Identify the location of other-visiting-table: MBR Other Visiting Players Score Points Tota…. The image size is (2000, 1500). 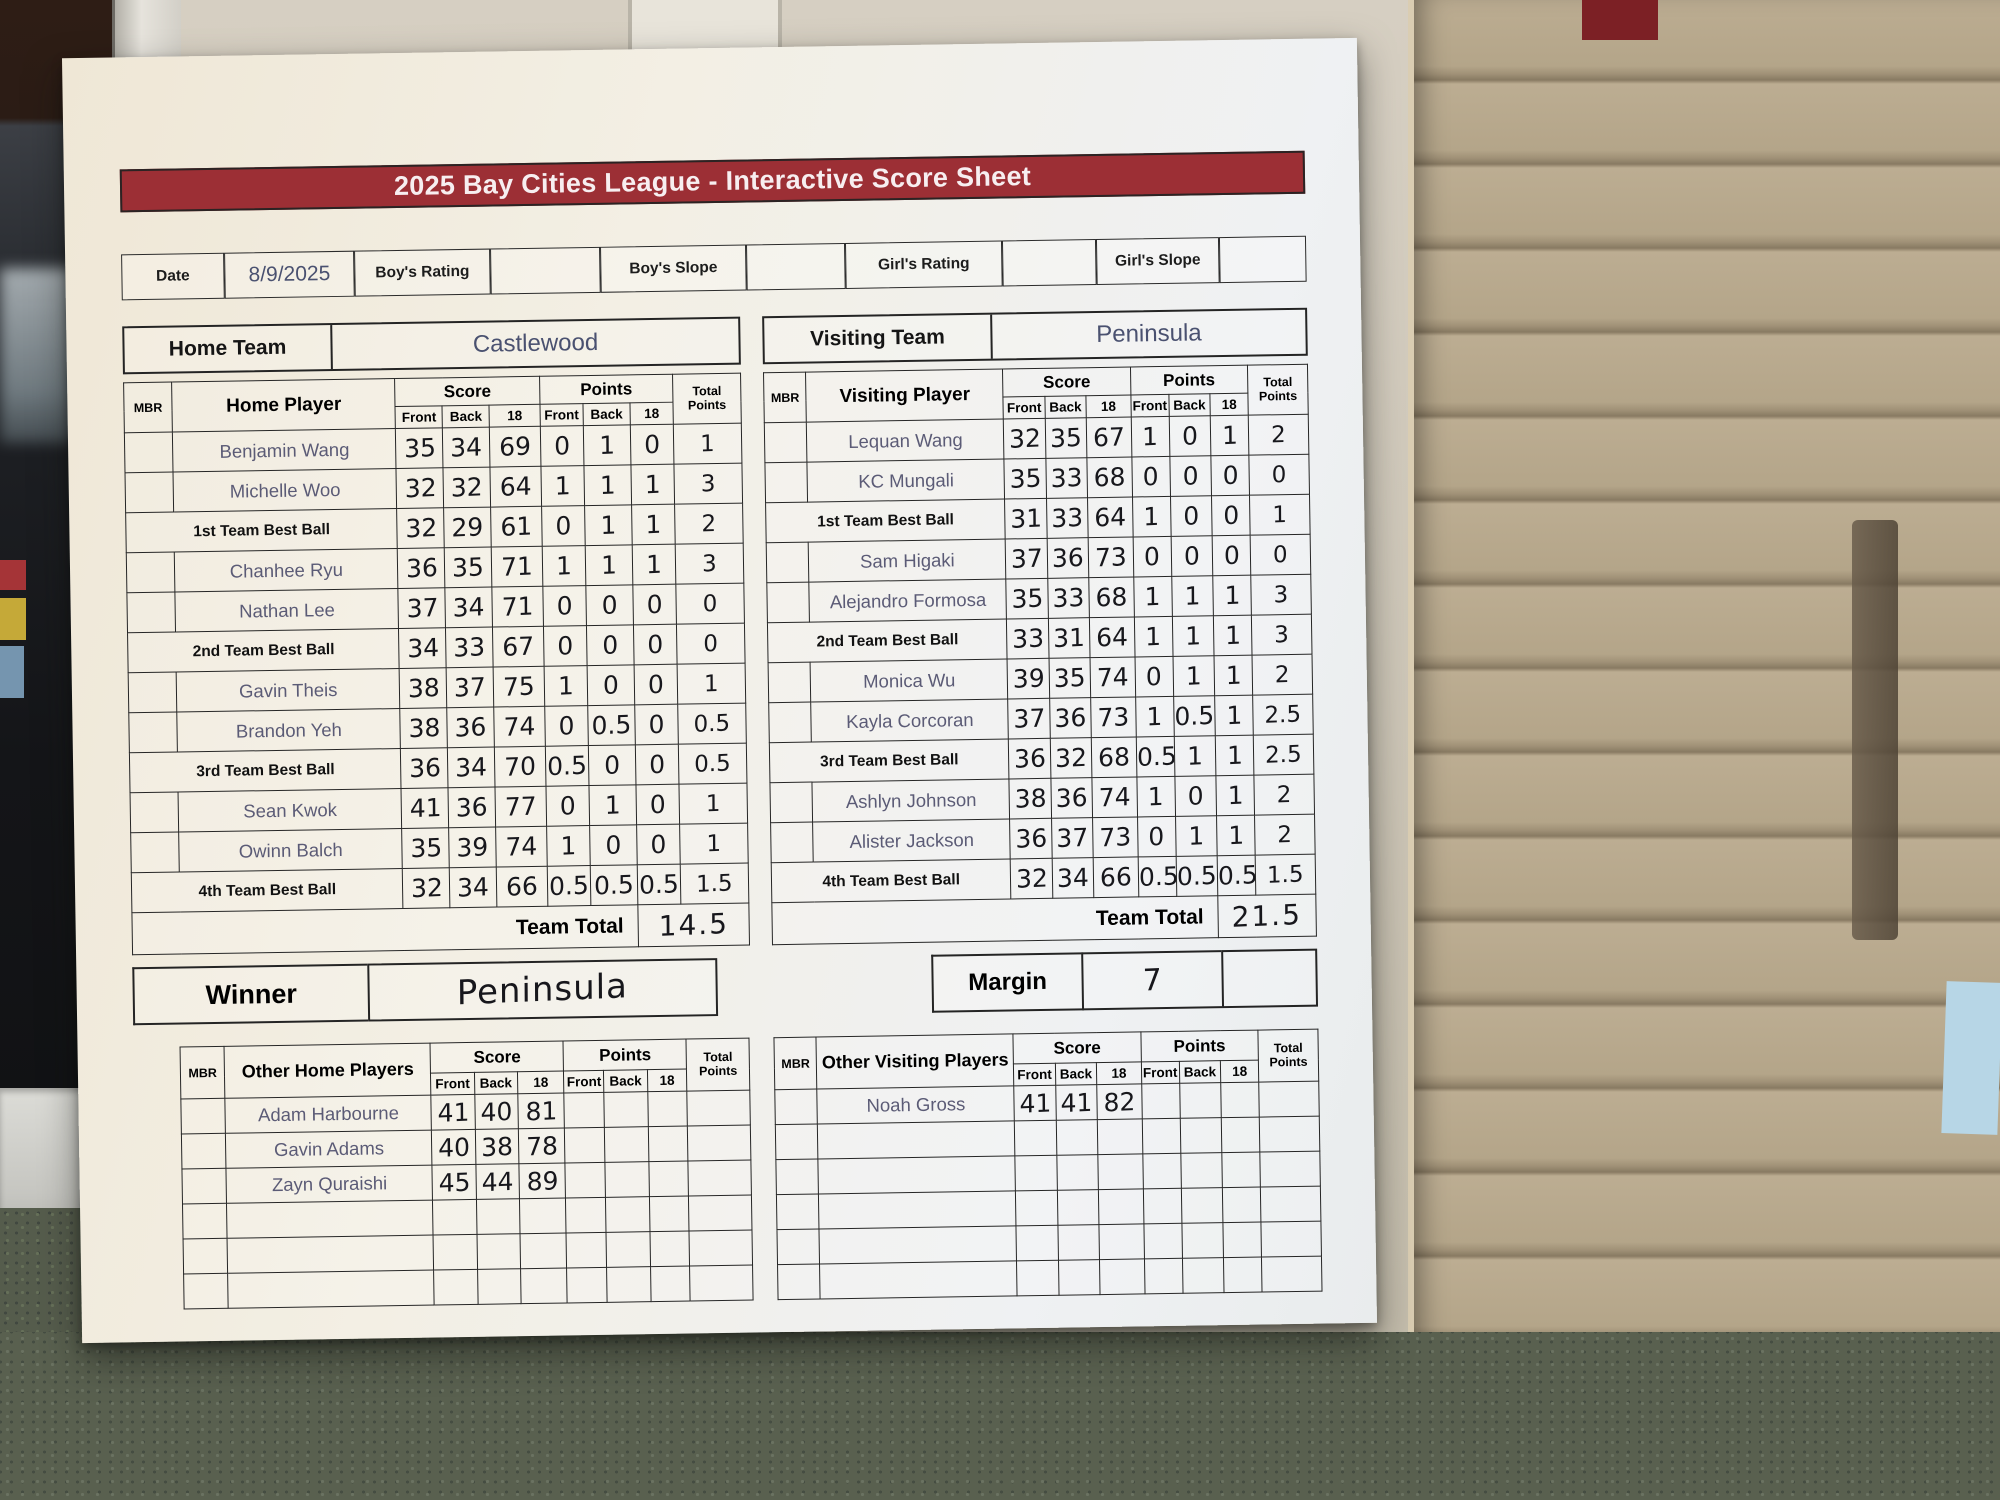
(1048, 1164).